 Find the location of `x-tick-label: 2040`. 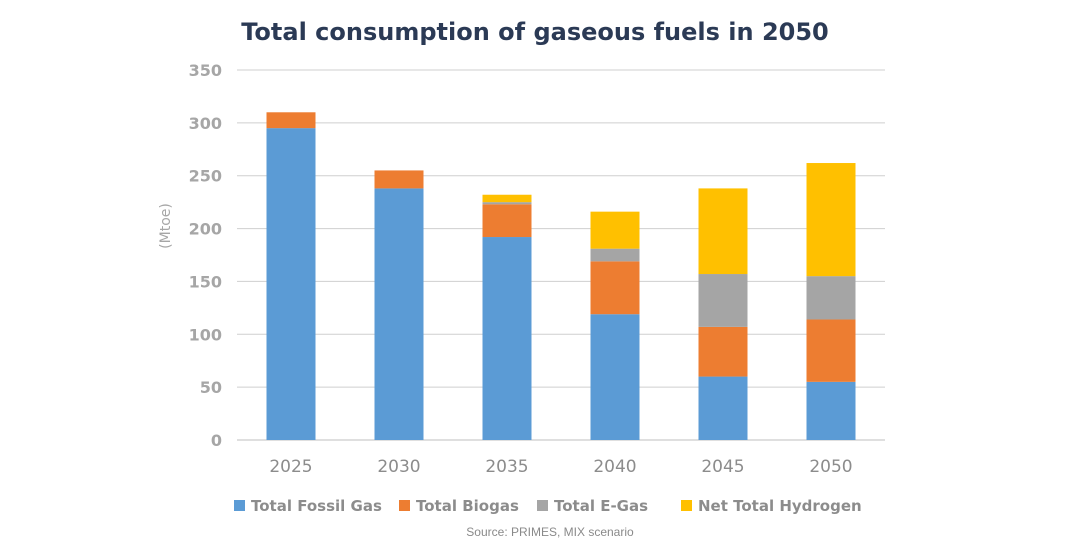

x-tick-label: 2040 is located at coordinates (614, 467).